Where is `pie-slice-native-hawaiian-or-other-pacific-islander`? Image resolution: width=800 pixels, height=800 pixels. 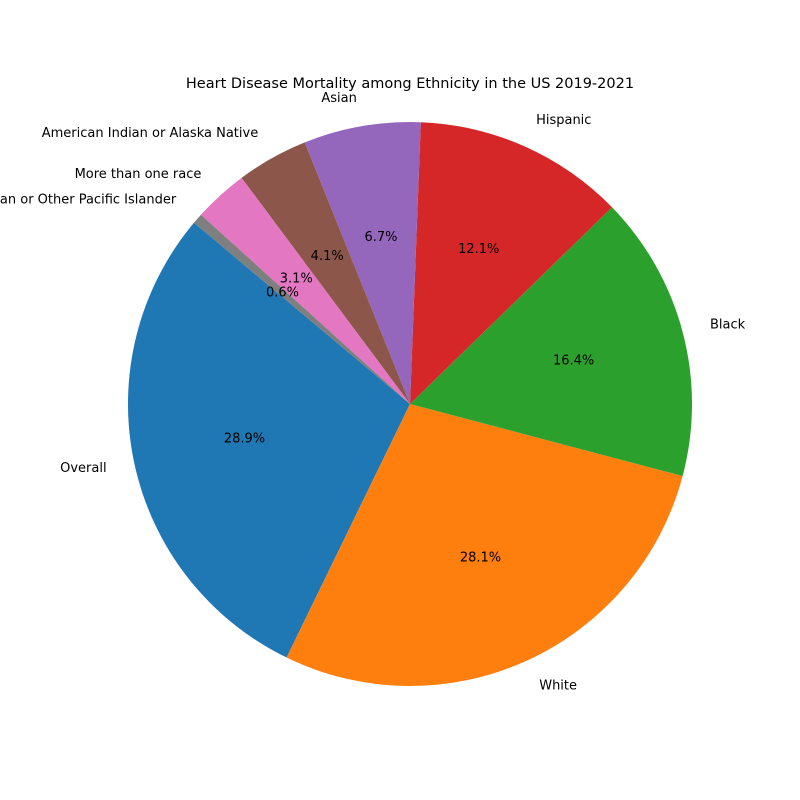 pie-slice-native-hawaiian-or-other-pacific-islander is located at coordinates (301, 309).